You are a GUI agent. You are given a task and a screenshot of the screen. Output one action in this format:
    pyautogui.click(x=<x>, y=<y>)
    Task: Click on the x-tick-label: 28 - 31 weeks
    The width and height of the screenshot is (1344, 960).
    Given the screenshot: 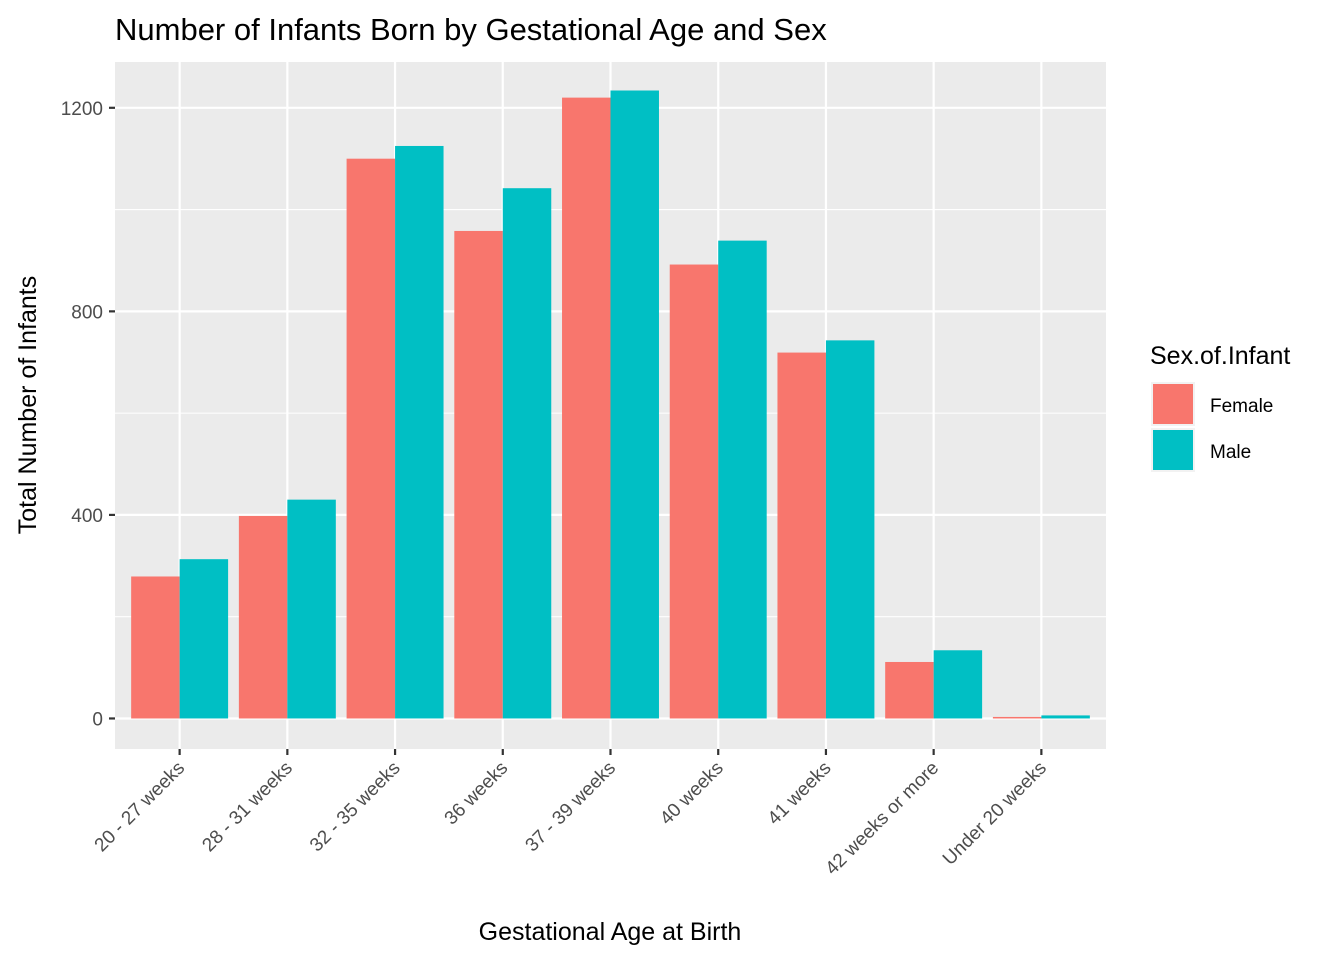 What is the action you would take?
    pyautogui.click(x=247, y=807)
    